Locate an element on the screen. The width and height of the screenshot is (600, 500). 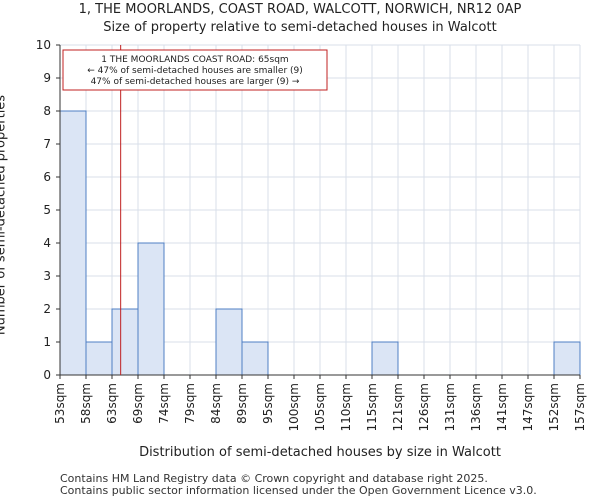
bar-89sqm is located at coordinates (255, 358).